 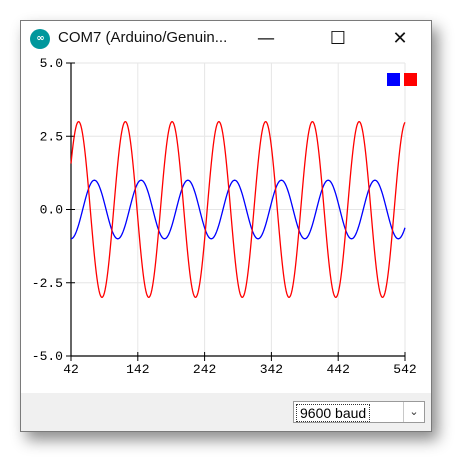 What do you see at coordinates (47, 356) in the screenshot?
I see `y-tick-label: -5.0` at bounding box center [47, 356].